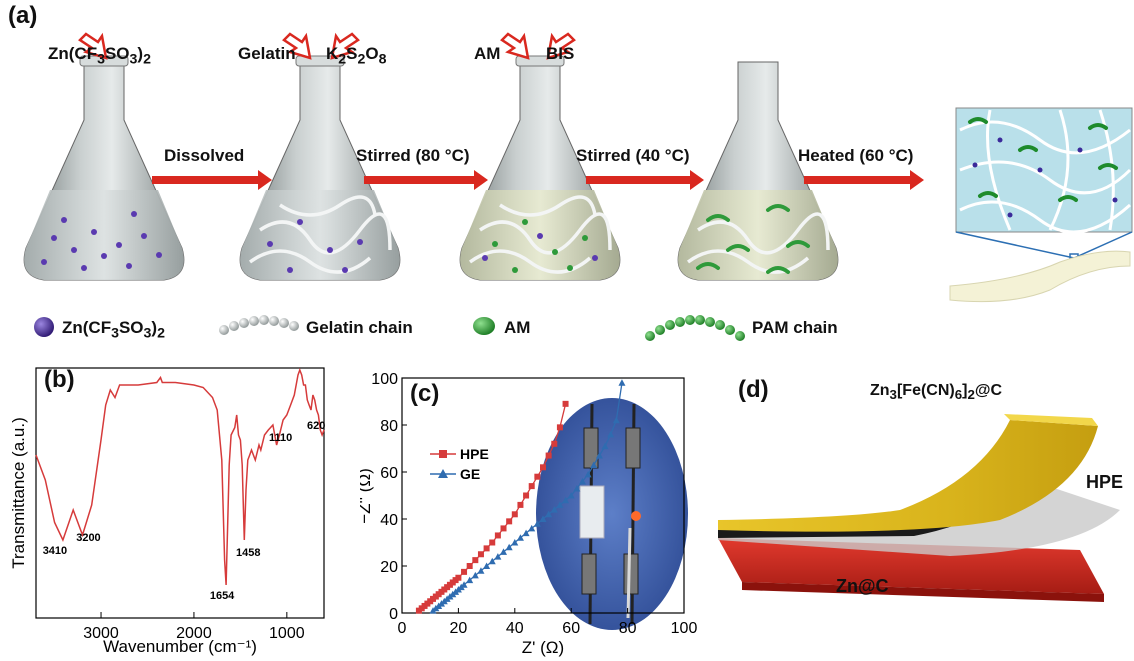 This screenshot has width=1134, height=661. I want to click on panel-c-xtick-label: 80, so click(628, 628).